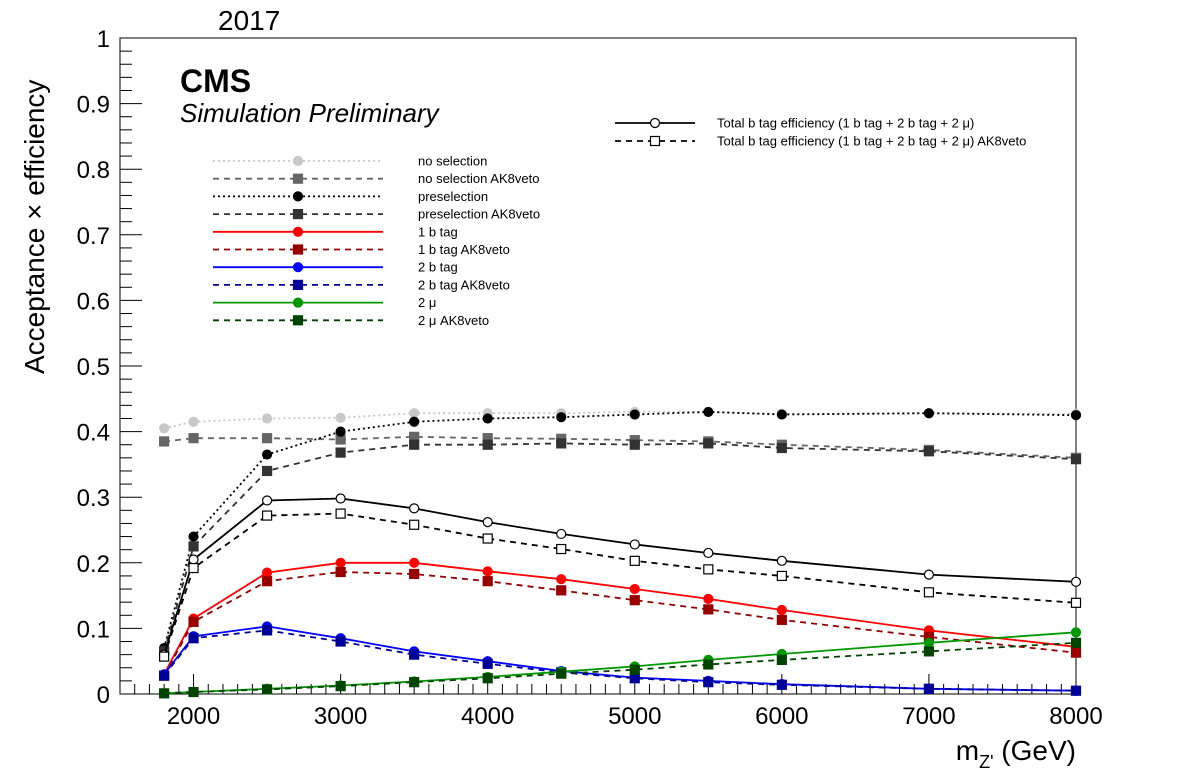  What do you see at coordinates (986, 762) in the screenshot?
I see `x-axis-title-sub: Z'` at bounding box center [986, 762].